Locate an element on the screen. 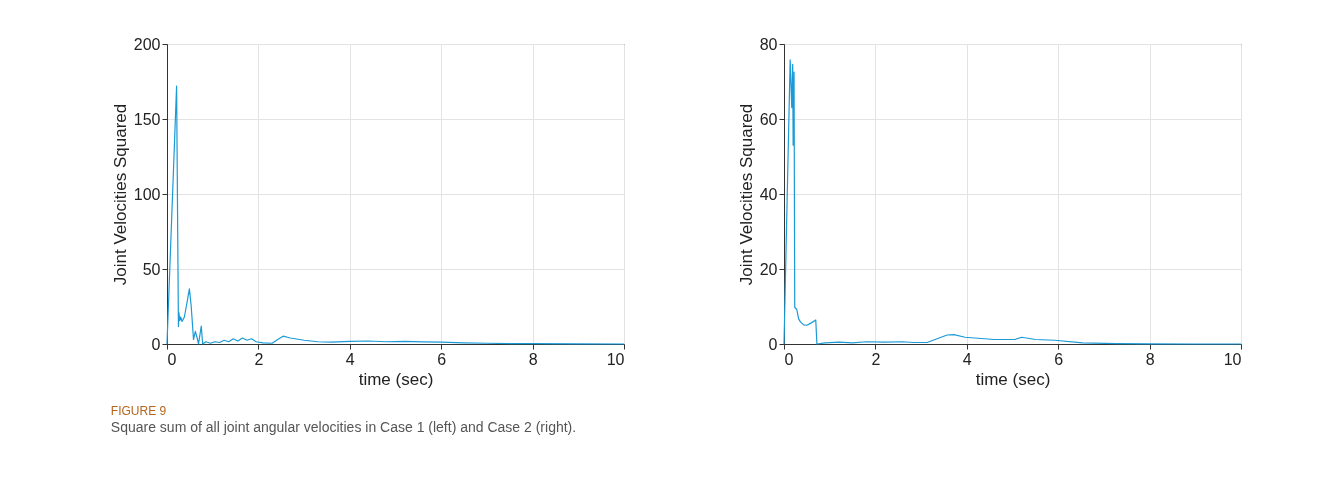  text: Square sum of all joint angular velocities in Case 1 (left) and Case 2 (right). is located at coordinates (343, 426).